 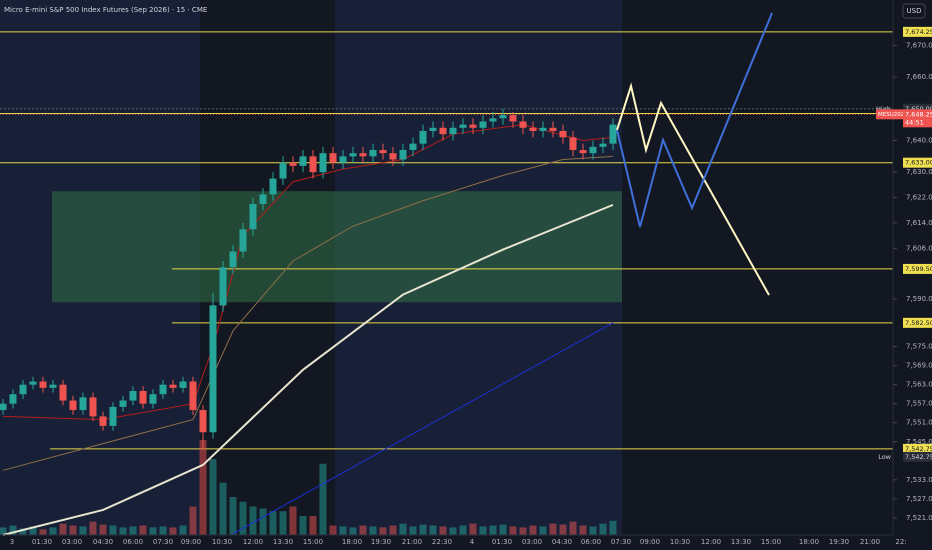 What do you see at coordinates (12, 542) in the screenshot?
I see `x-tick-label: 3` at bounding box center [12, 542].